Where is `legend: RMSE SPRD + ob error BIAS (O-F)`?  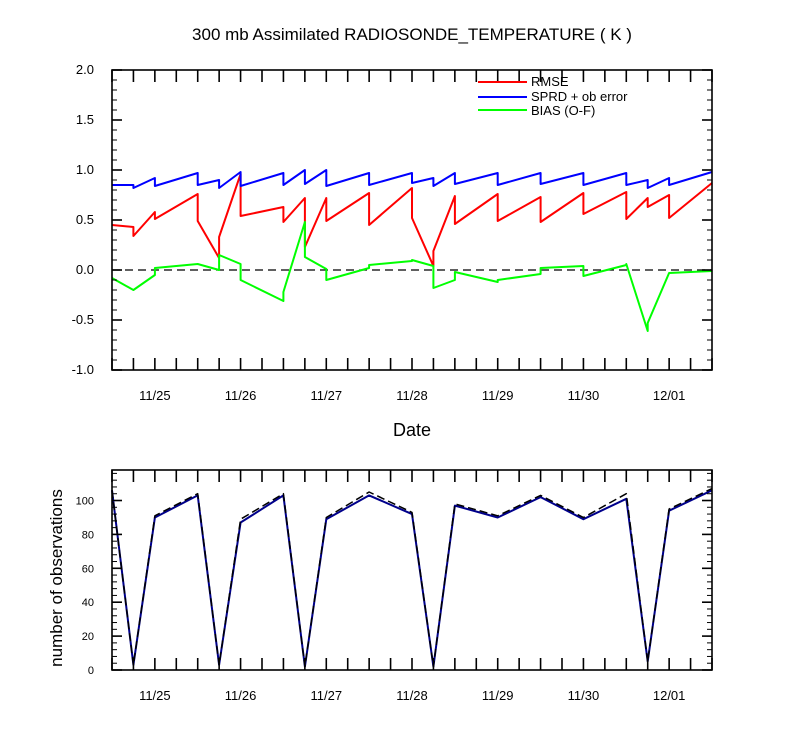 legend: RMSE SPRD + ob error BIAS (O-F) is located at coordinates (553, 96).